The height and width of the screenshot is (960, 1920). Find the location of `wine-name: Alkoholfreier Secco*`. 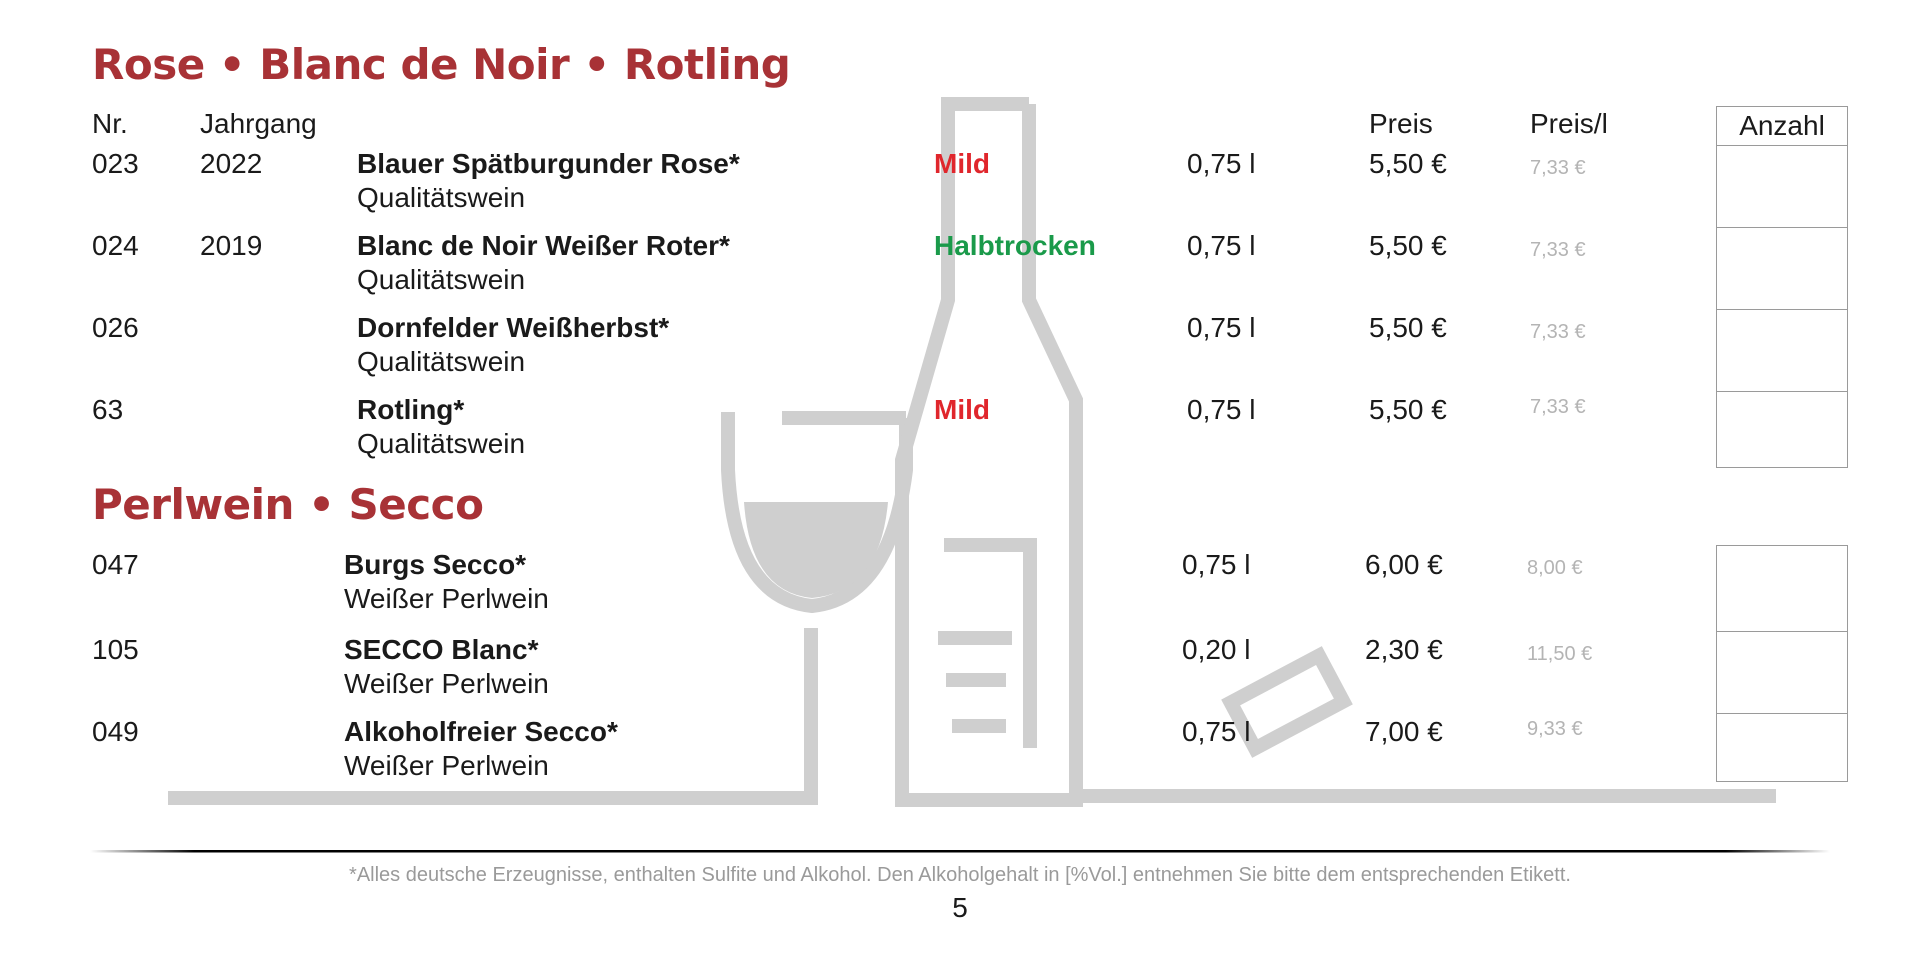

wine-name: Alkoholfreier Secco* is located at coordinates (481, 731).